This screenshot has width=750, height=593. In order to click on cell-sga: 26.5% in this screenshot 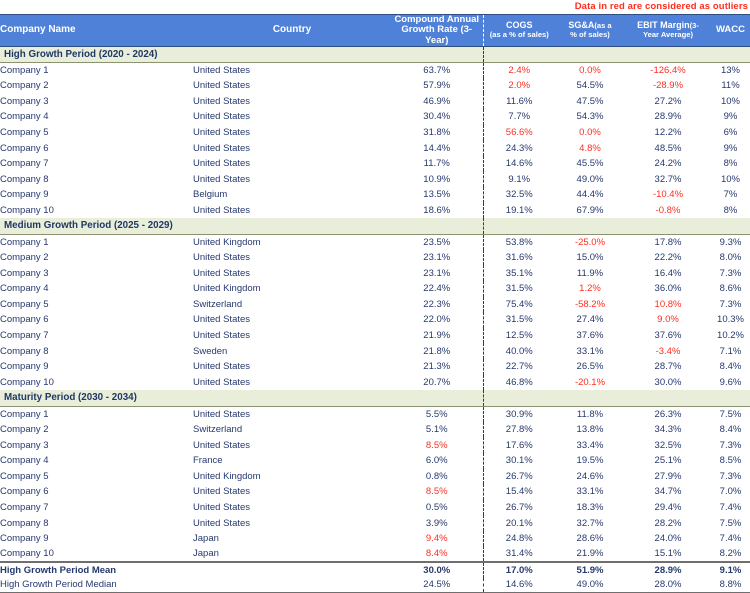, I will do `click(590, 367)`.